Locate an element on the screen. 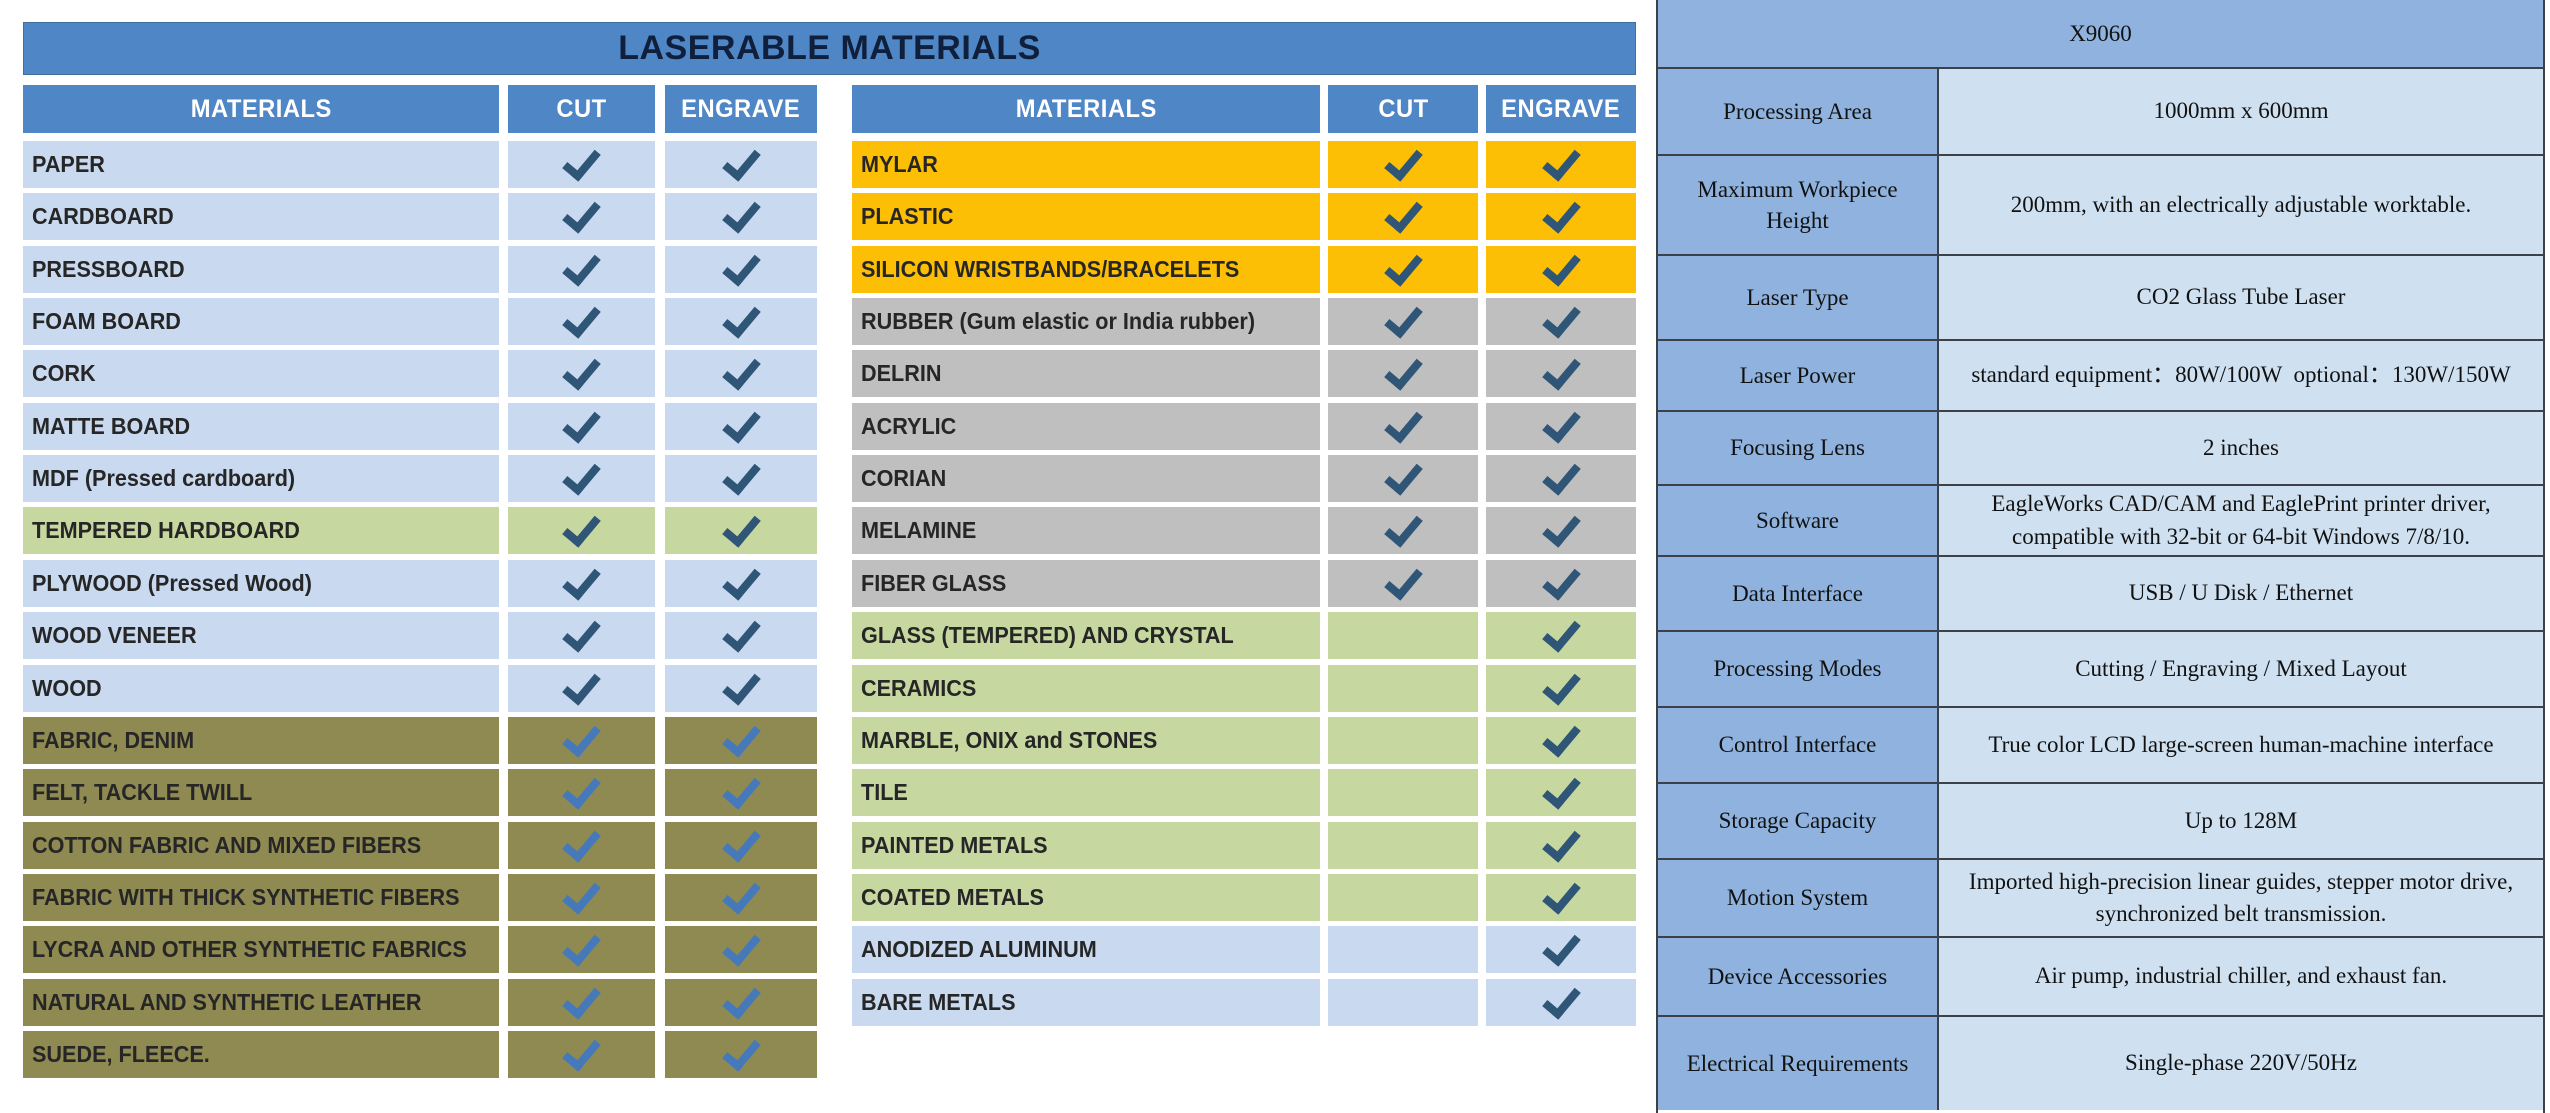  material-row: SUEDE, FLEECE. is located at coordinates (420, 1054).